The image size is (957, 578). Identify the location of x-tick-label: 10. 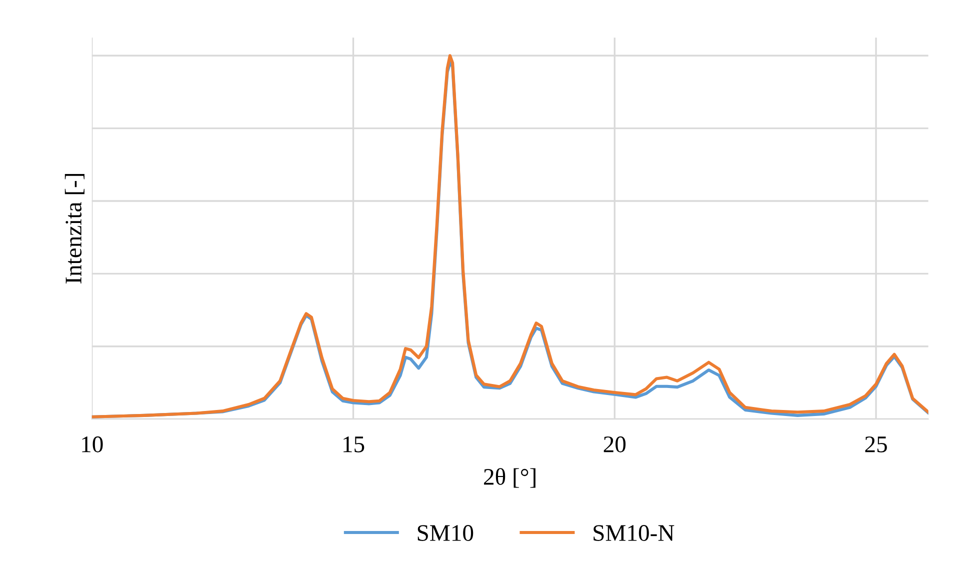
(92, 444).